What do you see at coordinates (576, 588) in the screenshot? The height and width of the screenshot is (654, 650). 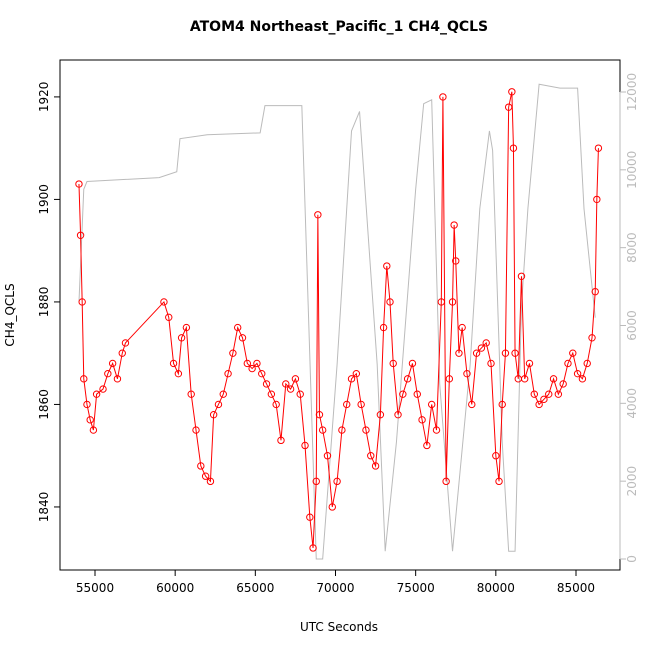 I see `x-tick-label: 85000` at bounding box center [576, 588].